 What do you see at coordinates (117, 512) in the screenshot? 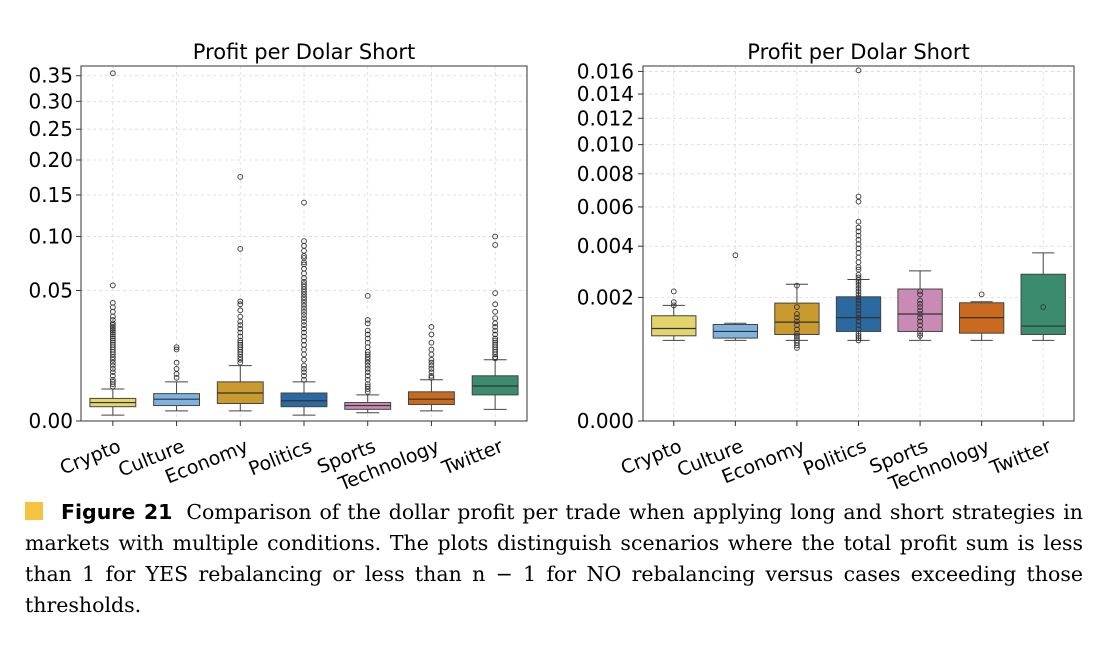
I see `caption-figure-label: Figure 21` at bounding box center [117, 512].